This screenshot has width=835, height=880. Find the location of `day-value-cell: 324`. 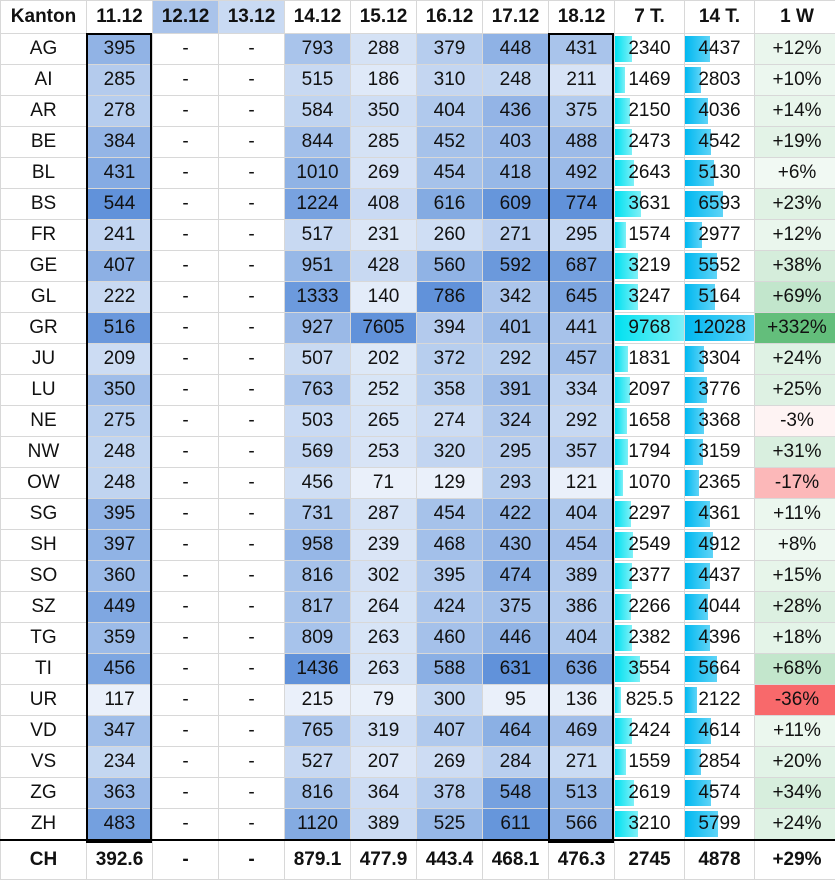

day-value-cell: 324 is located at coordinates (515, 421).